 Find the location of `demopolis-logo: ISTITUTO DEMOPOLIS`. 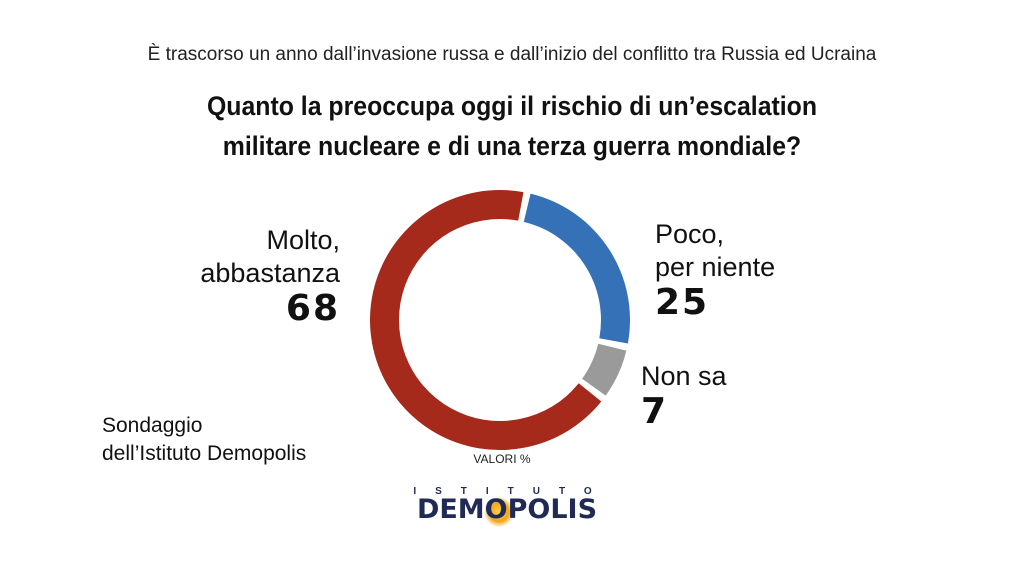

demopolis-logo: ISTITUTO DEMOPOLIS is located at coordinates (507, 506).